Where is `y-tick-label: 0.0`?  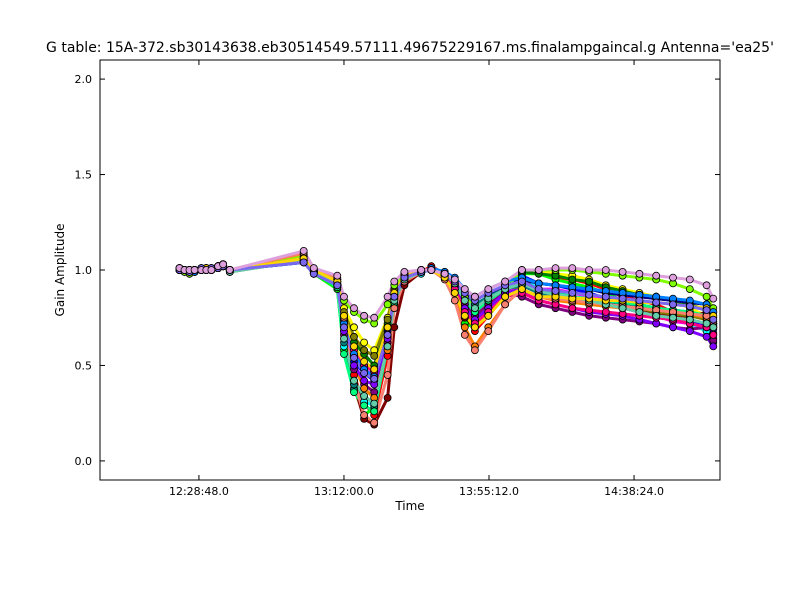
y-tick-label: 0.0 is located at coordinates (84, 461).